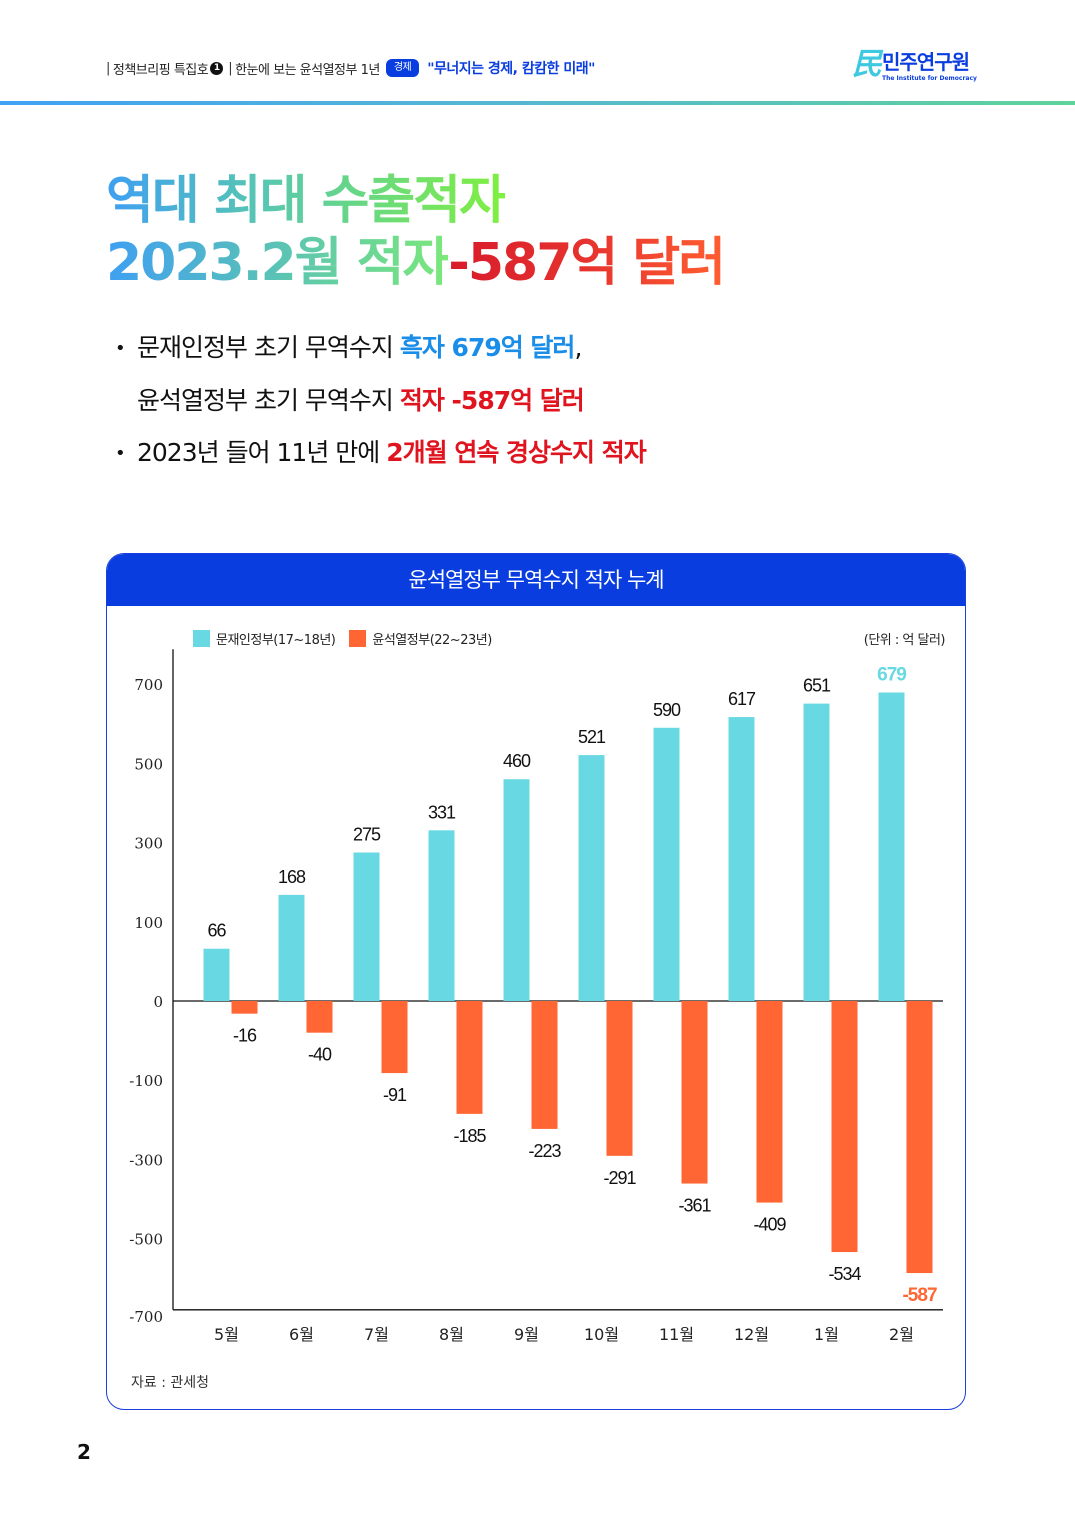  I want to click on y-tick-label: -500, so click(146, 1240).